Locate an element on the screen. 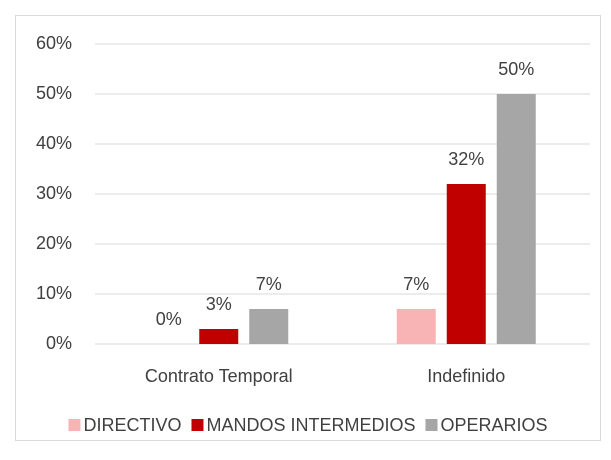  data-label: 3% is located at coordinates (219, 304).